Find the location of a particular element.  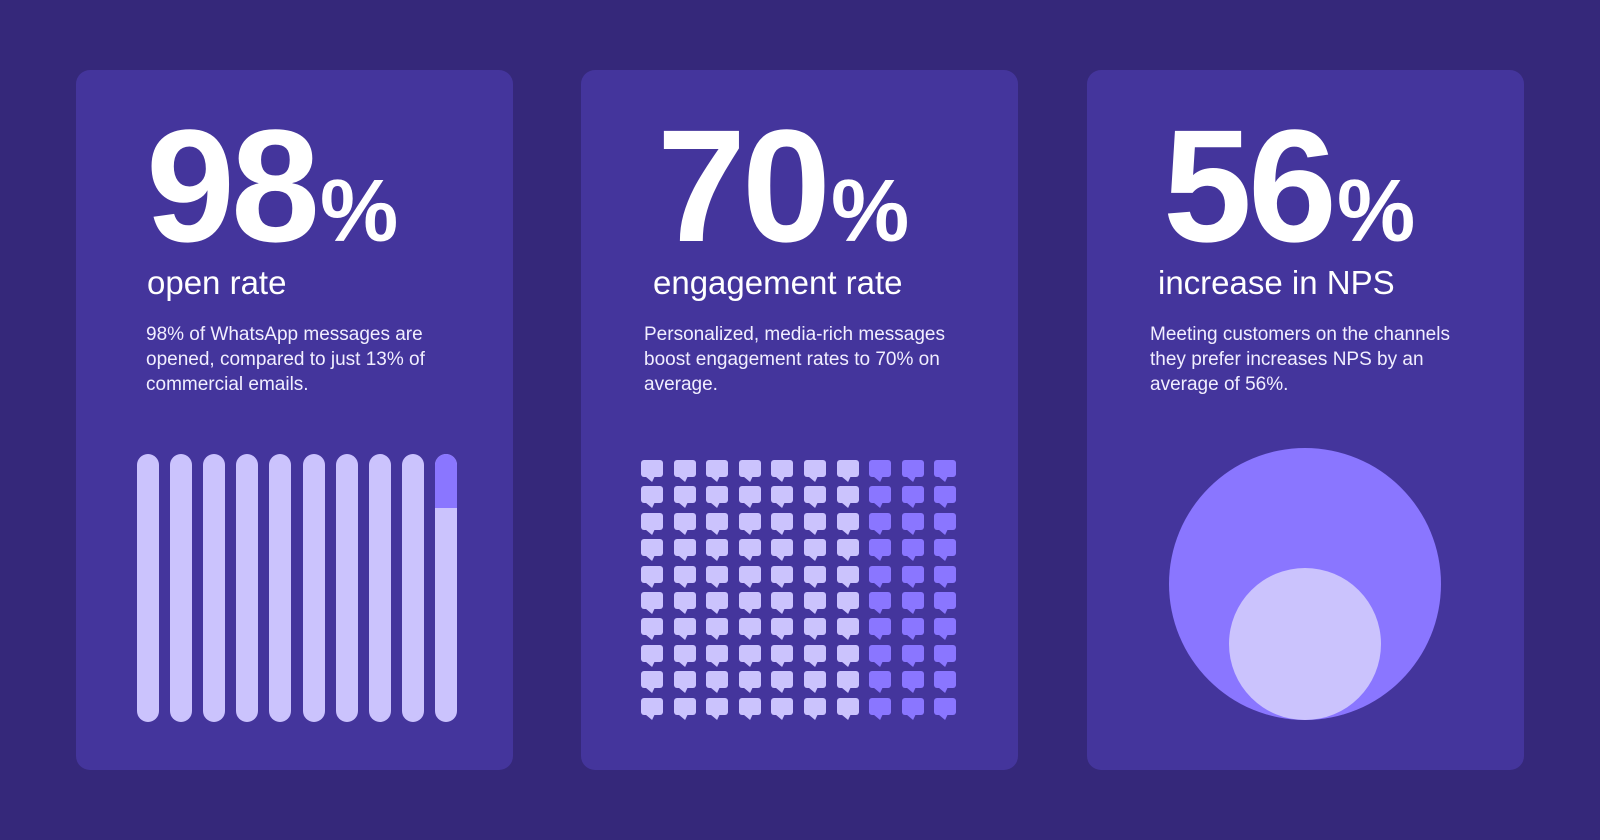

engagement-icon-grid is located at coordinates (801, 592).